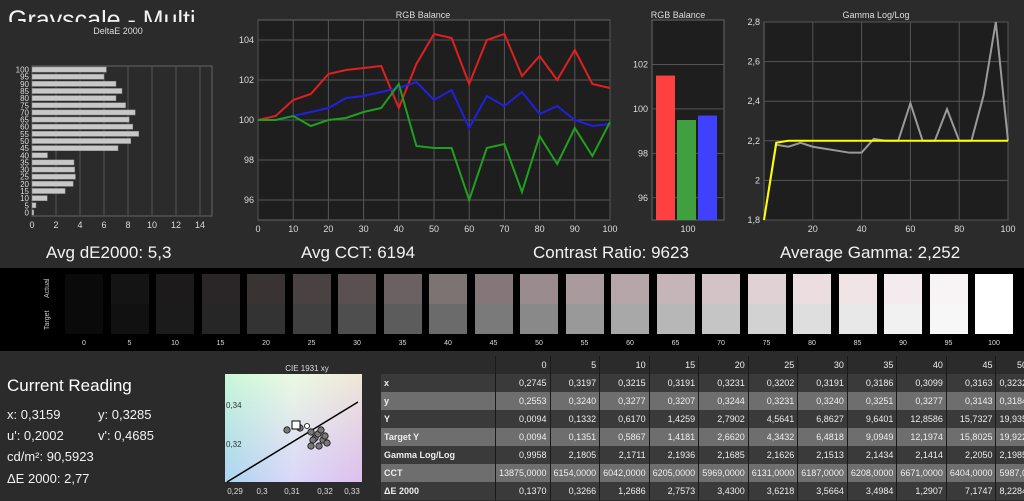  Describe the element at coordinates (773, 455) in the screenshot. I see `table-cell: 2,1626` at that location.